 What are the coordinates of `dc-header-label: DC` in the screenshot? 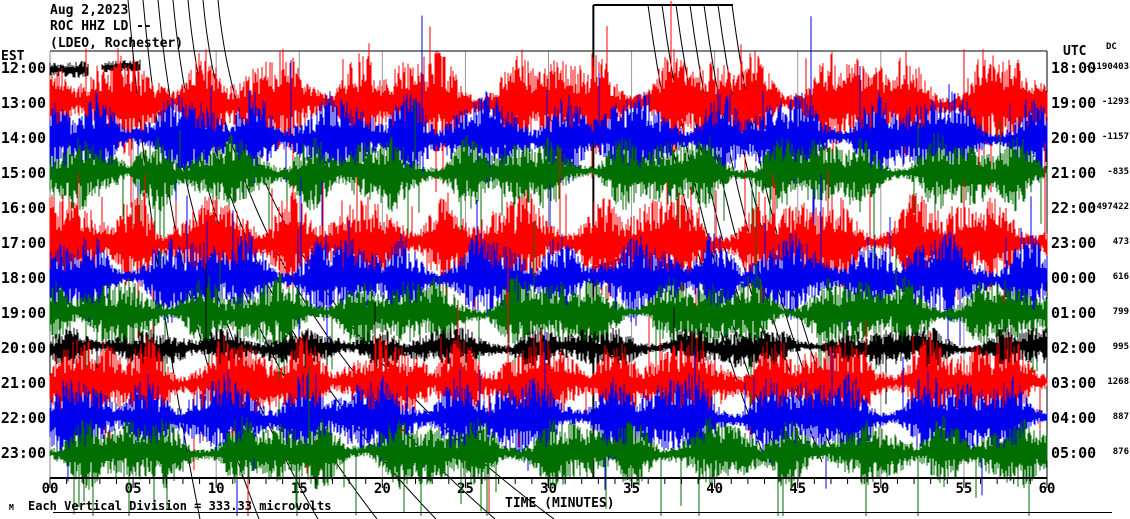 It's located at (1111, 47).